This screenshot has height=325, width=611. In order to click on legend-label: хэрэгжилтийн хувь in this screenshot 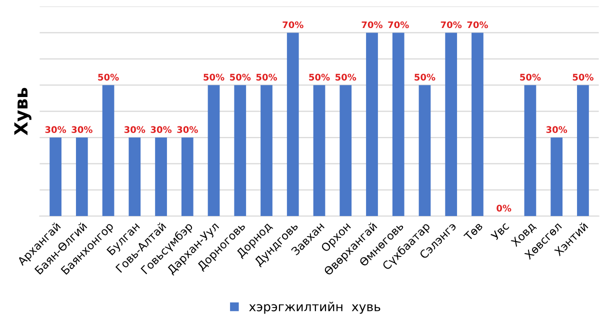, I will do `click(314, 308)`.